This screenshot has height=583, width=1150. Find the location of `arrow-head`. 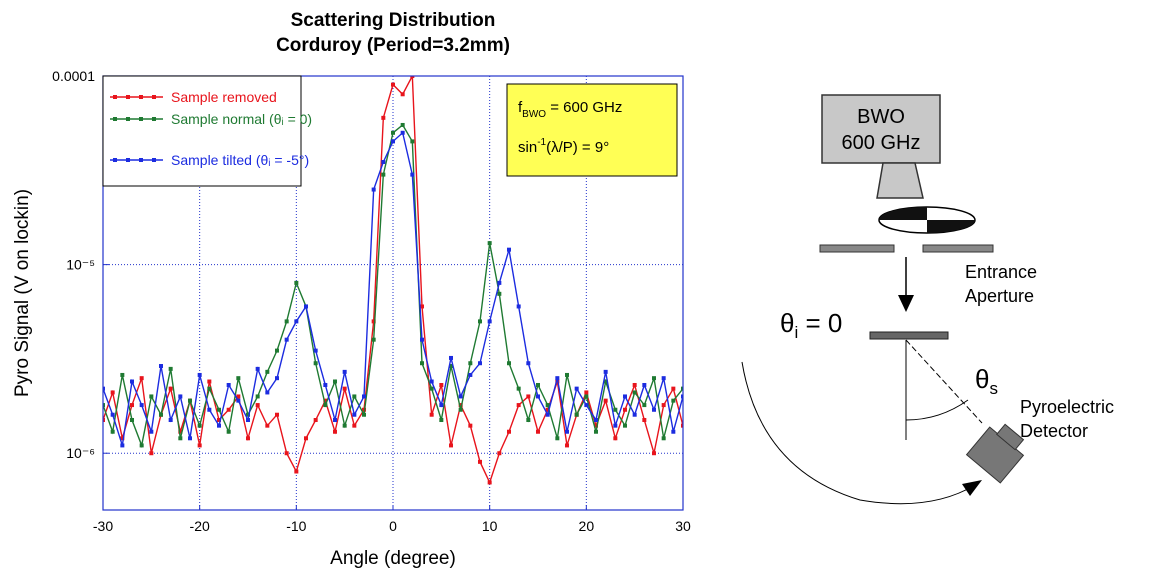

arrow-head is located at coordinates (906, 303).